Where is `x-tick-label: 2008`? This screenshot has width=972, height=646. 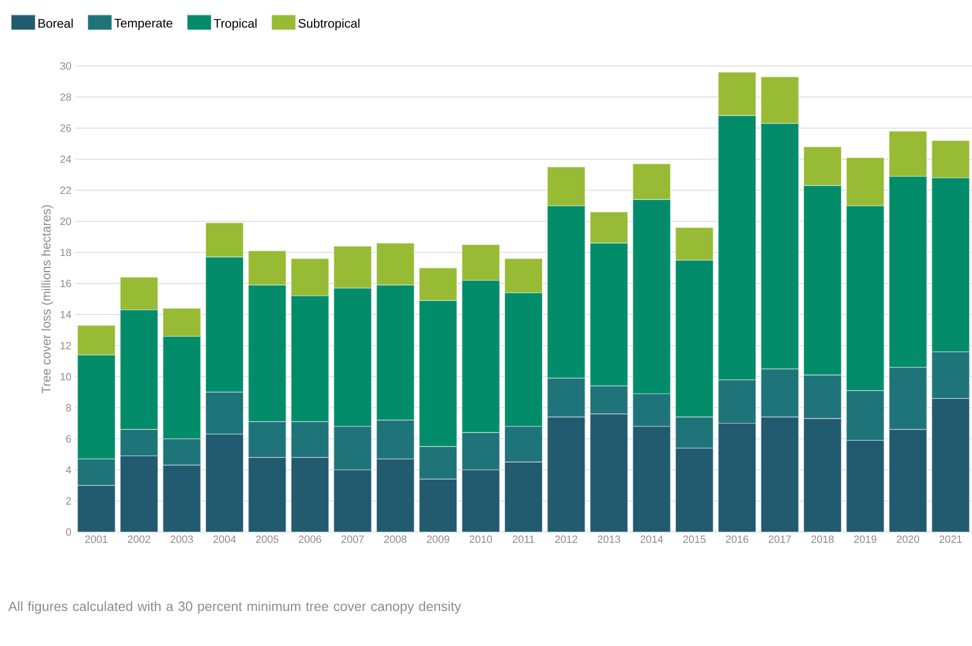 x-tick-label: 2008 is located at coordinates (395, 539).